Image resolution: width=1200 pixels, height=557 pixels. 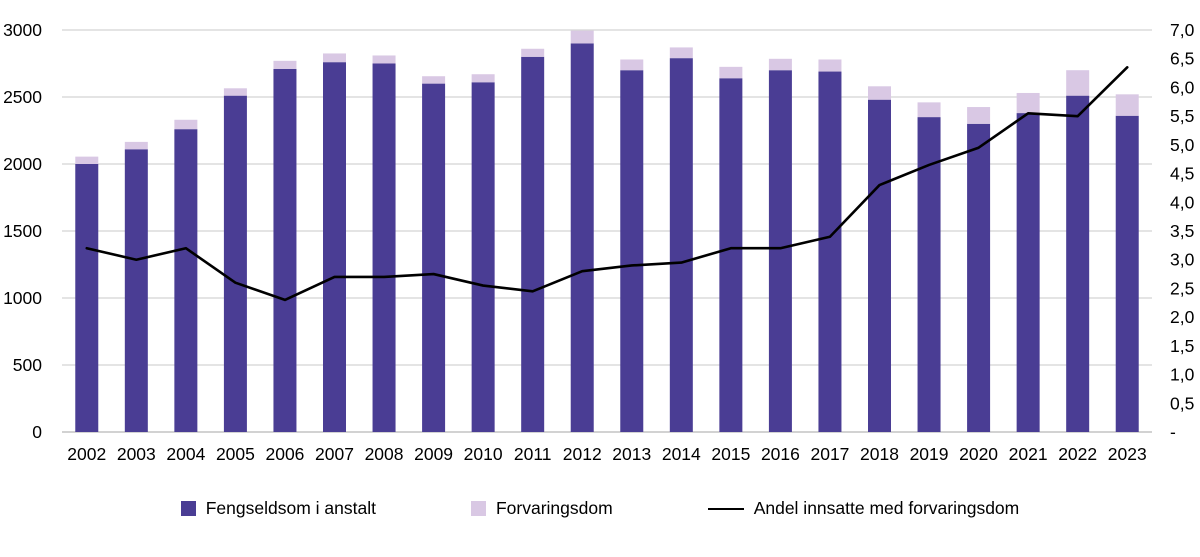 I want to click on x-axis-tick-label: 2009, so click(x=433, y=454).